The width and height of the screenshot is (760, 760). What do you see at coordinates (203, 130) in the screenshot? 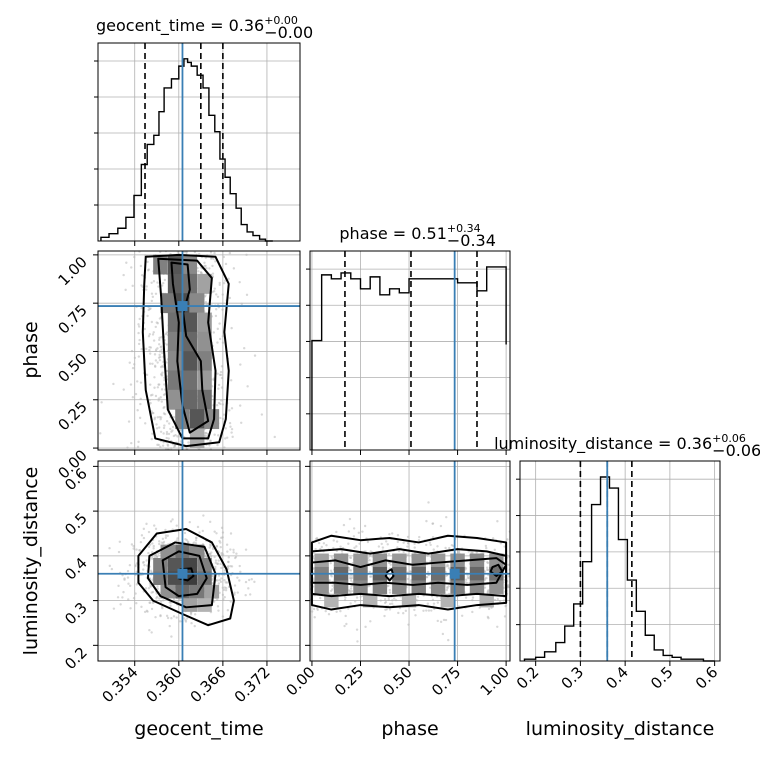
I see `histogram-panel-geocent_time: geocent_time = 0.36+0.00−0.00` at bounding box center [203, 130].